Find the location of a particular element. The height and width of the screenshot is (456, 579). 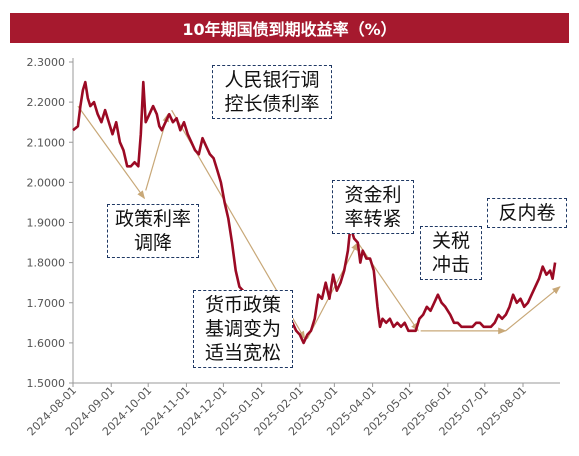

y-tick-label: 2.2000 is located at coordinates (46, 102).